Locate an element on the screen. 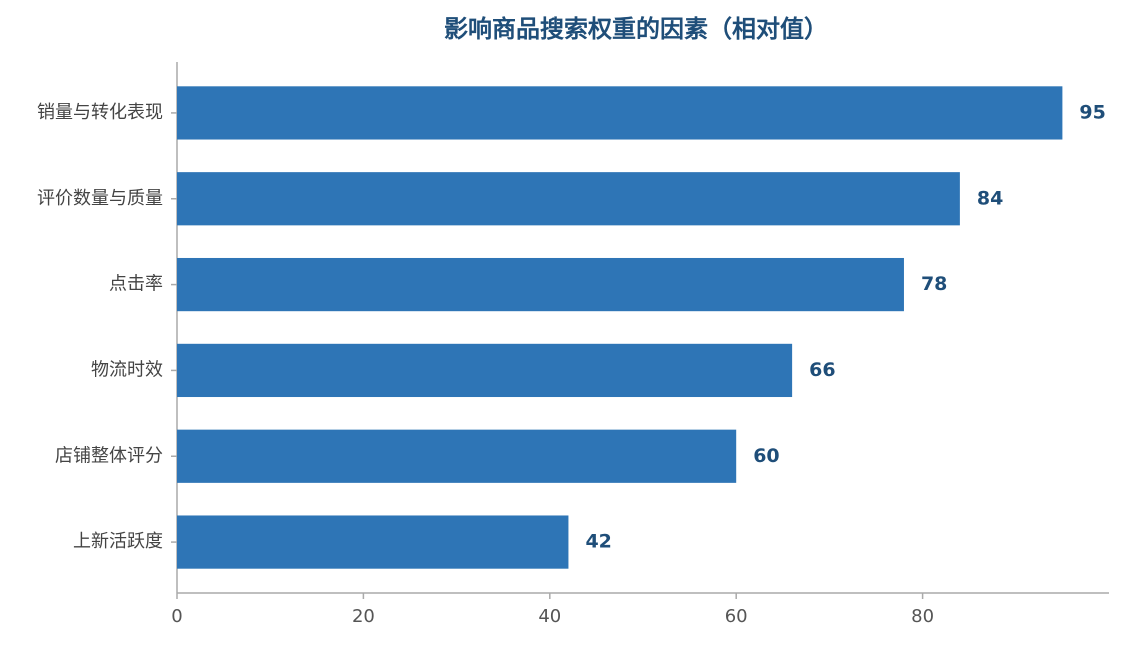  y-tick-label: 上新活跃度 is located at coordinates (118, 541).